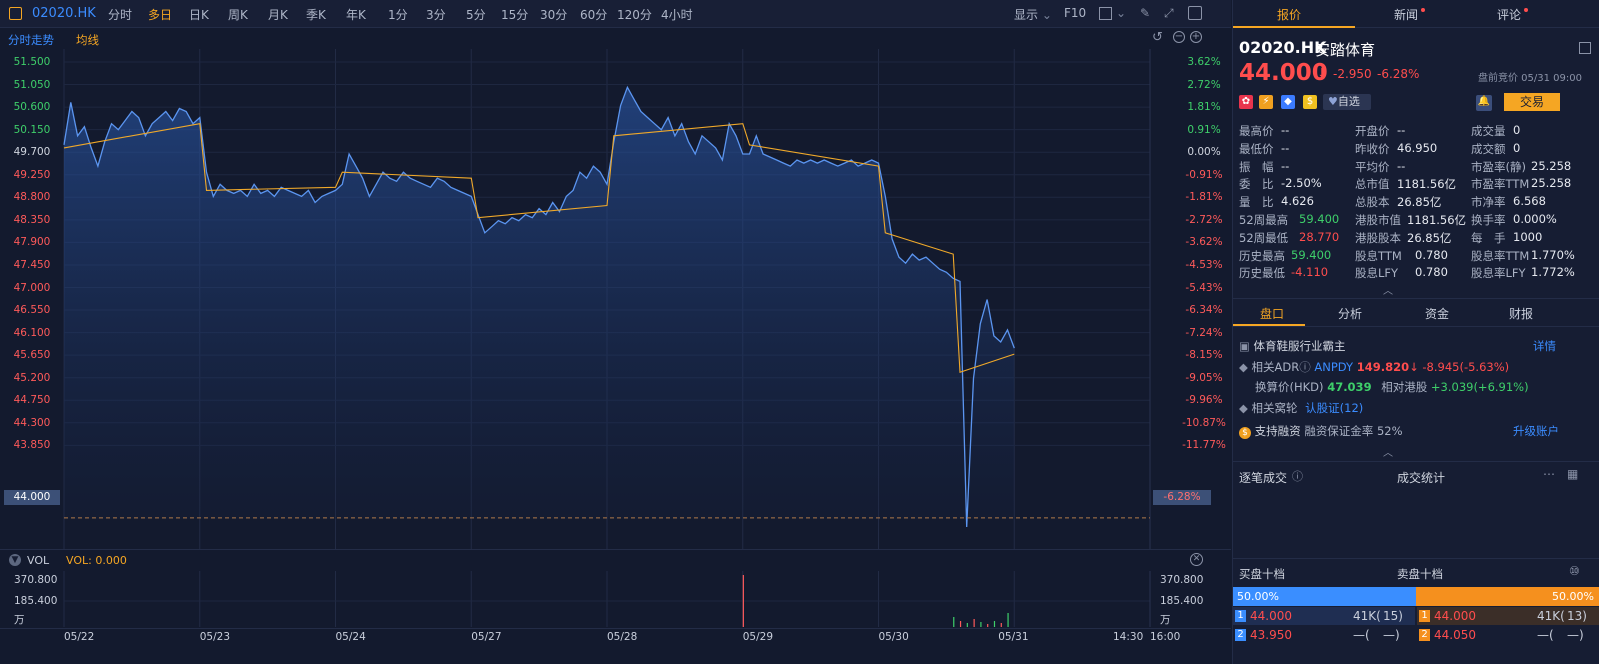  I want to click on stat-label: 股息率LFY, so click(1498, 273).